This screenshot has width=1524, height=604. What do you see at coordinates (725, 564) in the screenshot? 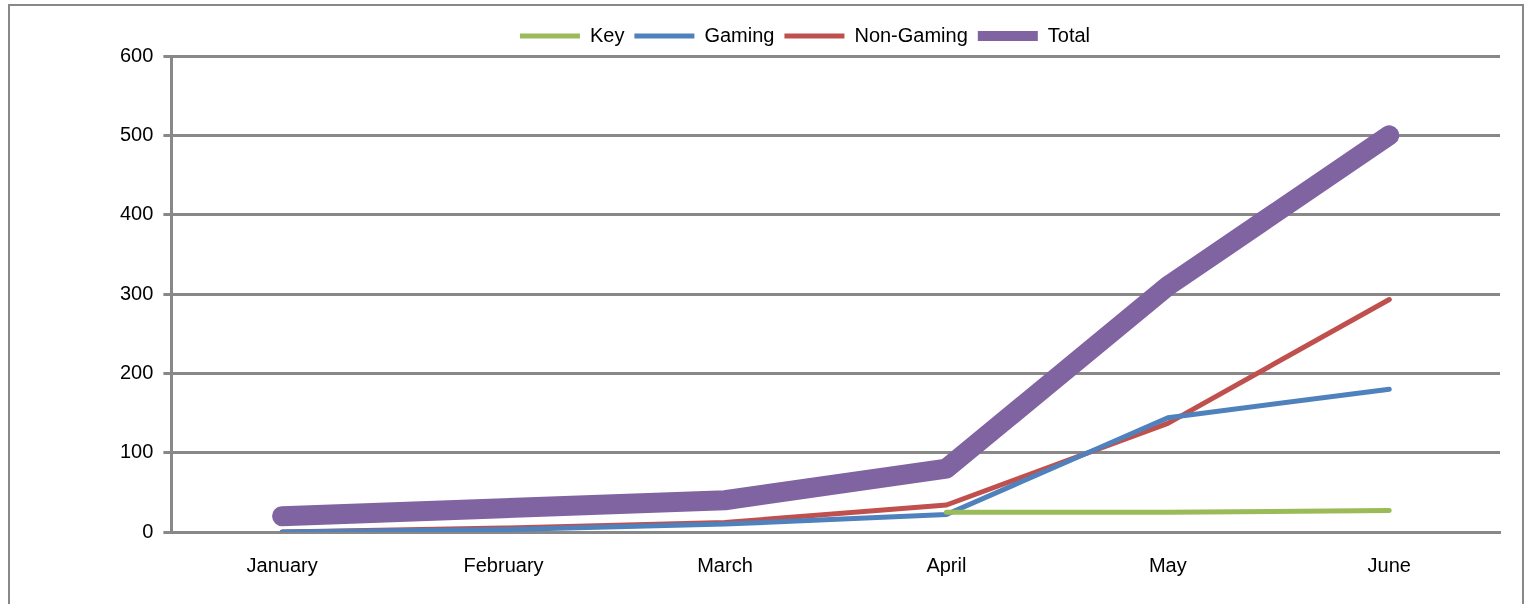
I see `x-tick-label: March` at bounding box center [725, 564].